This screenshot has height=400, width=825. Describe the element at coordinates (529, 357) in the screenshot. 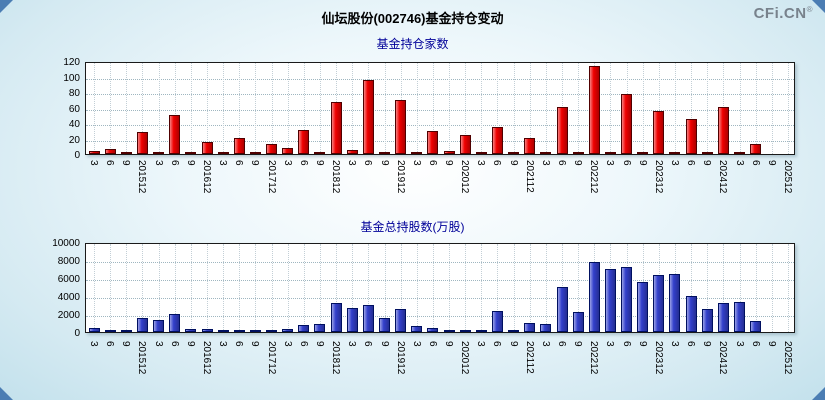

I see `x-tick-label: 202112` at that location.